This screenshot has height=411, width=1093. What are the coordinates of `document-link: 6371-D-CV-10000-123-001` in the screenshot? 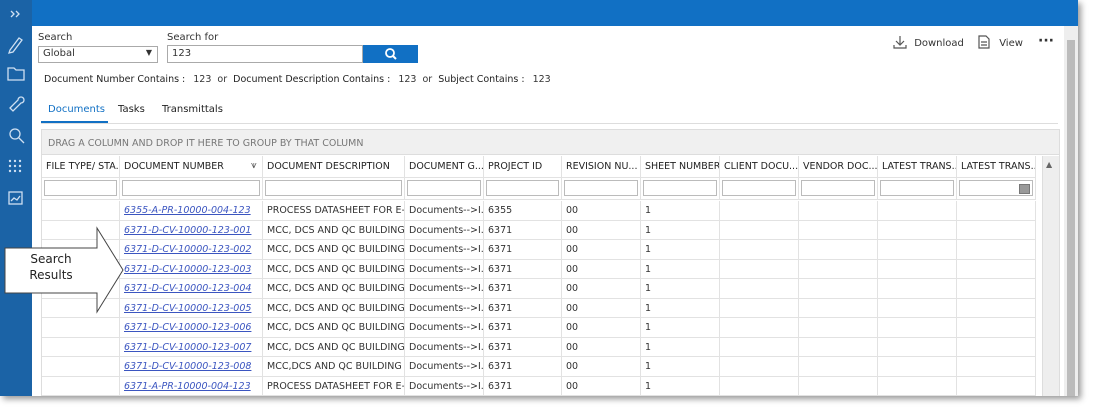 It's located at (188, 230).